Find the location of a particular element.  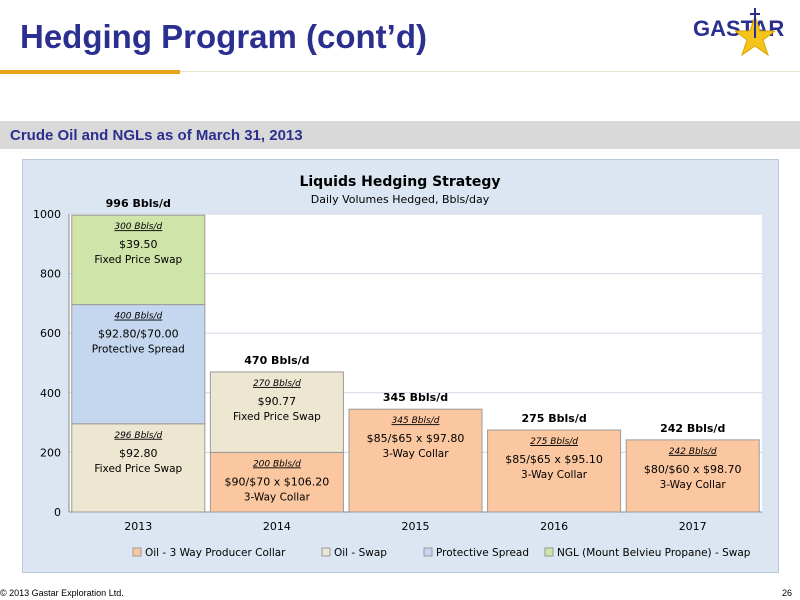

bar-segment-2017-s0 is located at coordinates (692, 476).